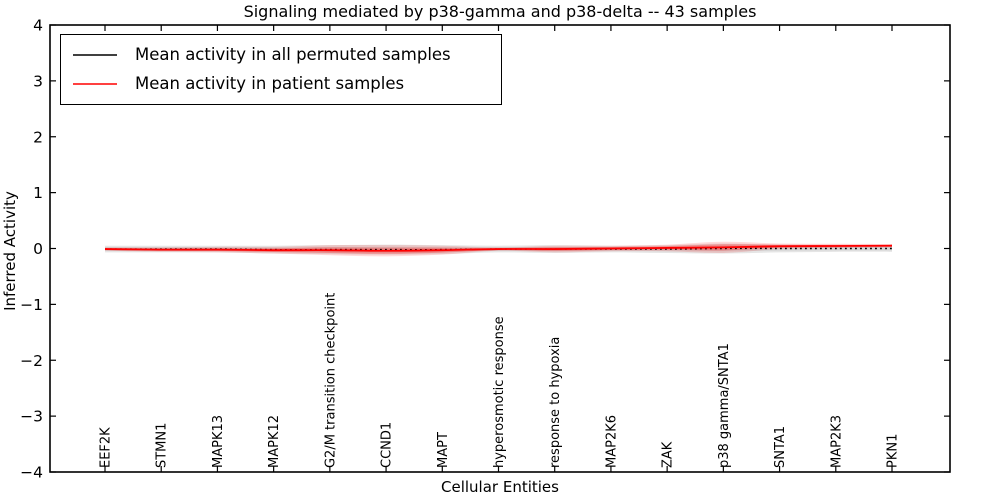  I want to click on y-tick-label: −1, so click(31, 305).